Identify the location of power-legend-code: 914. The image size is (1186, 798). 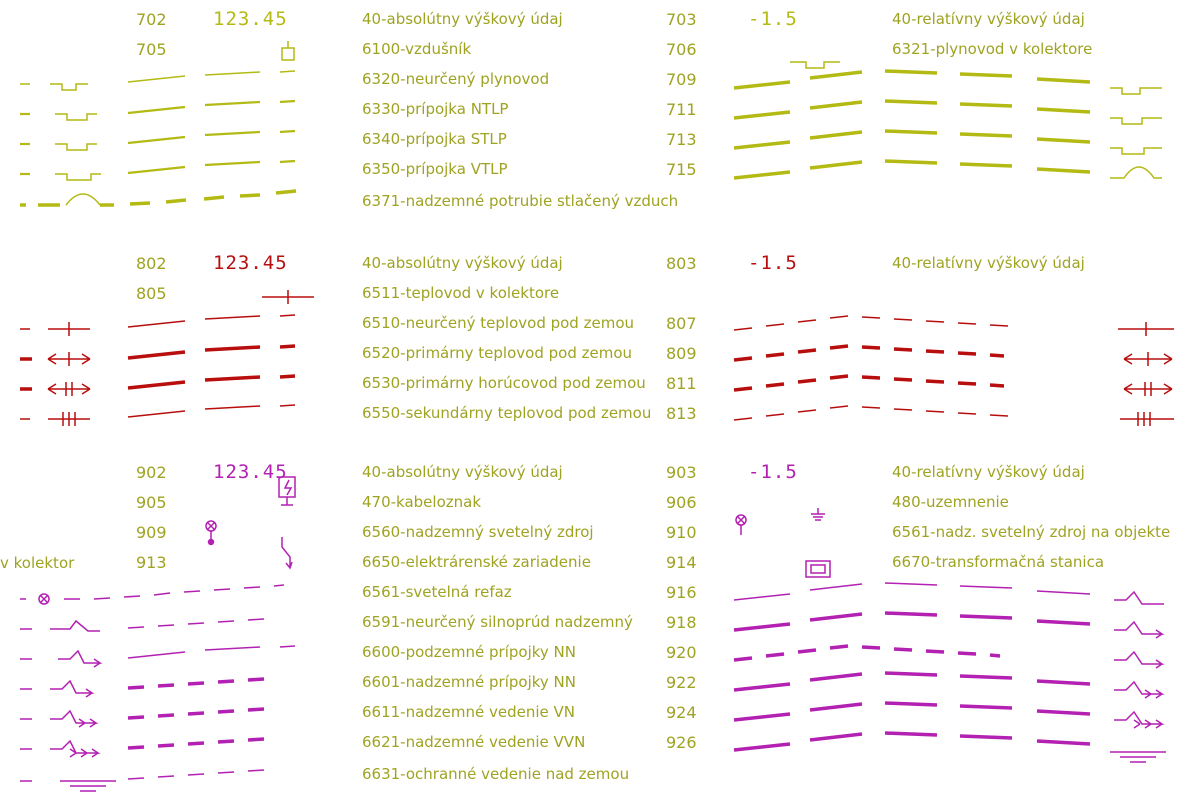
(681, 562).